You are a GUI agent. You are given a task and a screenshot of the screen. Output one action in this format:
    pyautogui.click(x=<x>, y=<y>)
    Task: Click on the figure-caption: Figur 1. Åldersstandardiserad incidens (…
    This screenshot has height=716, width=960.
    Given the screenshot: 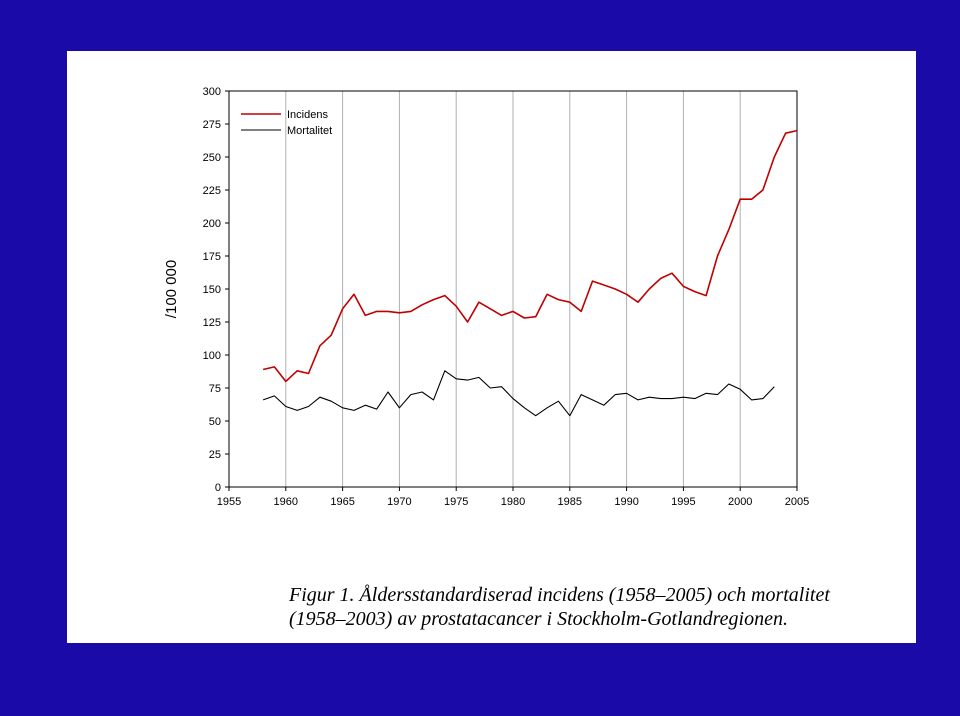 What is the action you would take?
    pyautogui.click(x=609, y=607)
    